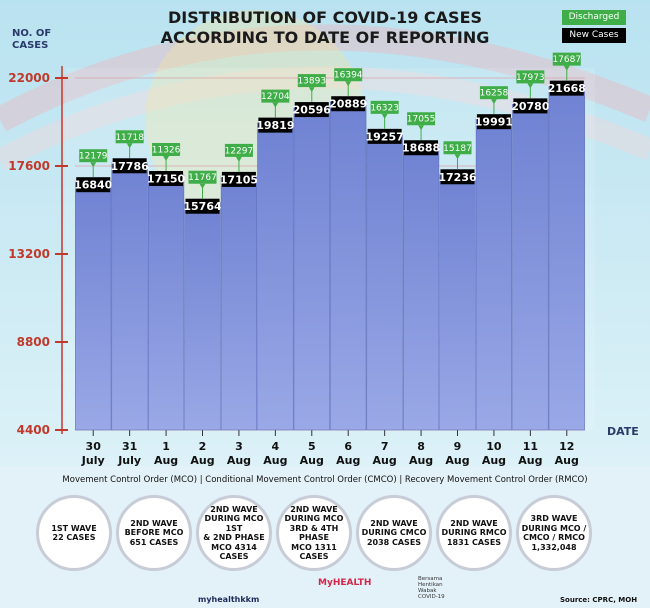 The width and height of the screenshot is (650, 608). Describe the element at coordinates (29, 254) in the screenshot. I see `y-tick-label: 13200` at that location.